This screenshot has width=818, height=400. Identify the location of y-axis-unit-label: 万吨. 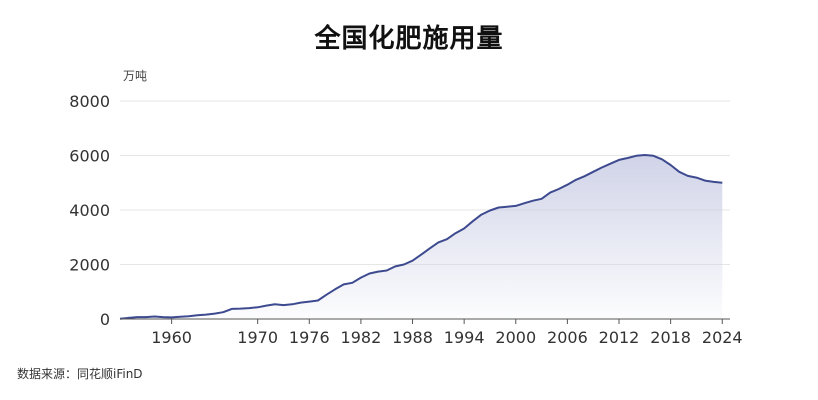
(135, 76).